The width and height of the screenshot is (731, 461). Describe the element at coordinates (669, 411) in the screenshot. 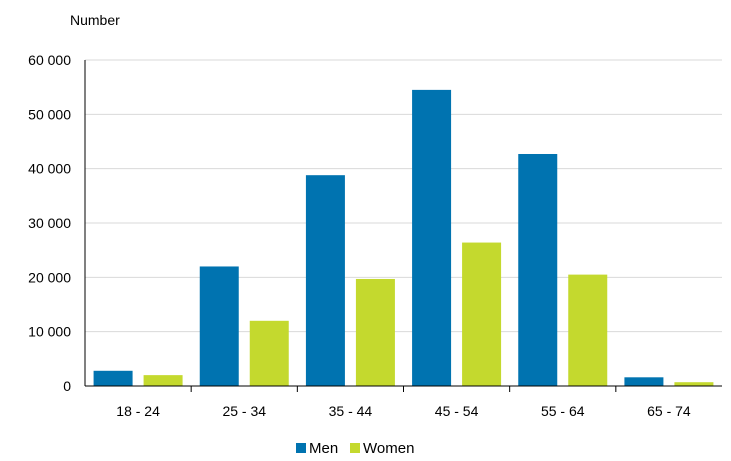

I see `x-tick-label: 65 - 74` at that location.